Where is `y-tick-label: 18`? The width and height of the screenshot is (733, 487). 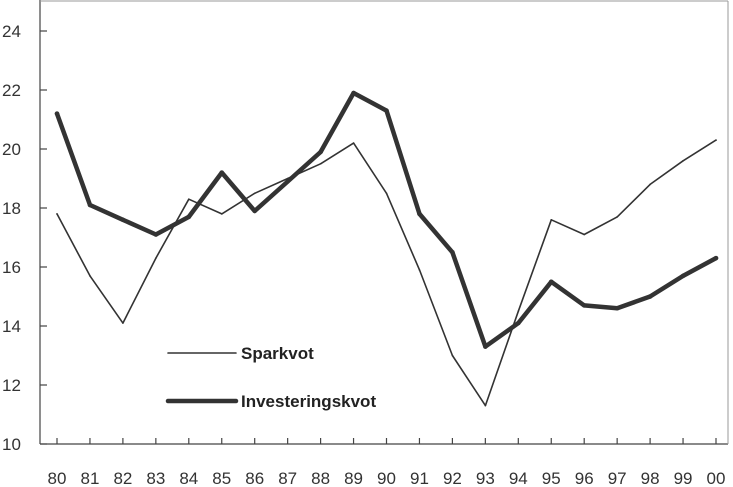 y-tick-label: 18 is located at coordinates (11, 208).